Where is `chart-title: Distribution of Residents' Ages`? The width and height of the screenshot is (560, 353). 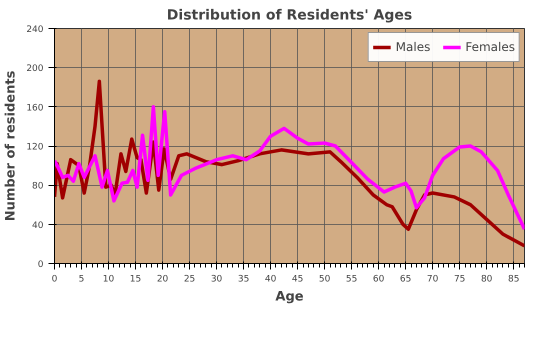 chart-title: Distribution of Residents' Ages is located at coordinates (289, 16).